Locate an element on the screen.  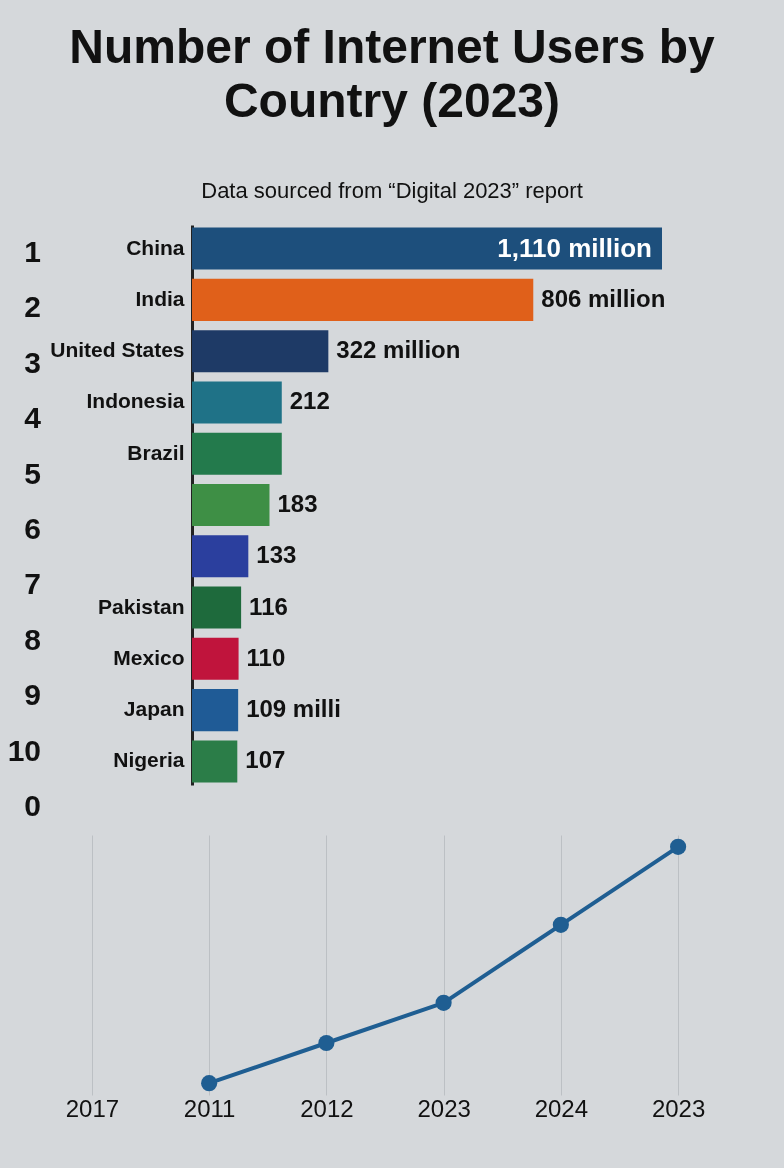
text: 5 is located at coordinates (32, 473).